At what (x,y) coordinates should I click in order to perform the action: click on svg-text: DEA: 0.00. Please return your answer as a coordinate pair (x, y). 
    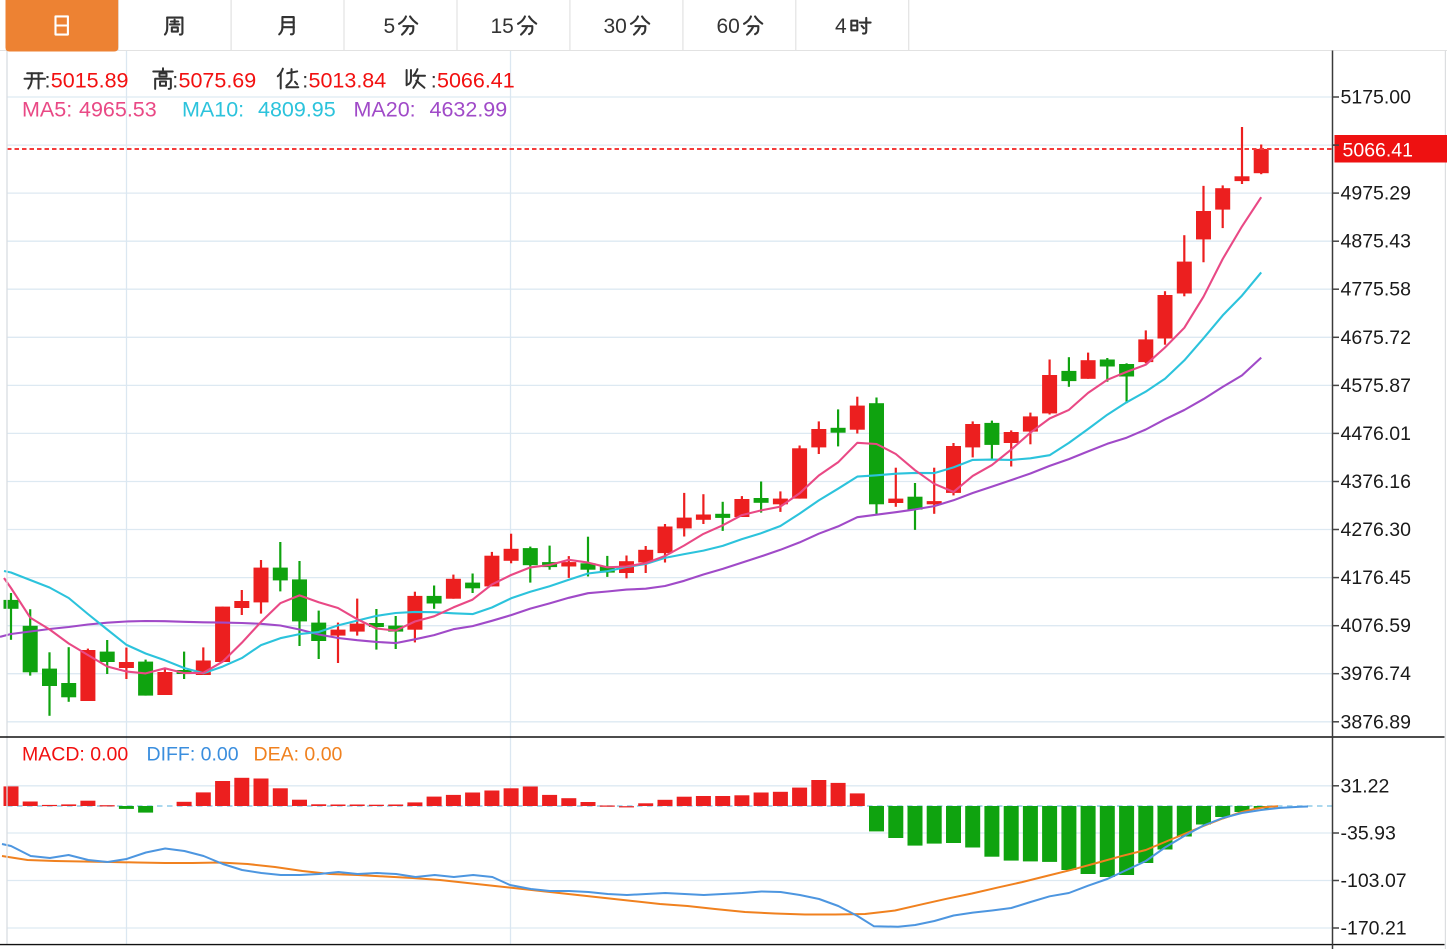
    Looking at the image, I should click on (298, 755).